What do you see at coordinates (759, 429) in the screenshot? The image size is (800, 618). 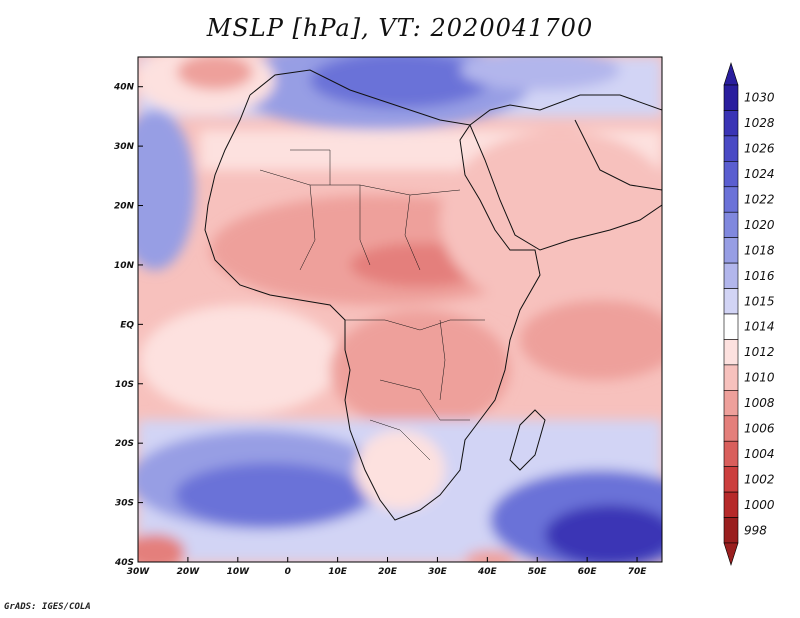 I see `colorbar-label: 1006` at bounding box center [759, 429].